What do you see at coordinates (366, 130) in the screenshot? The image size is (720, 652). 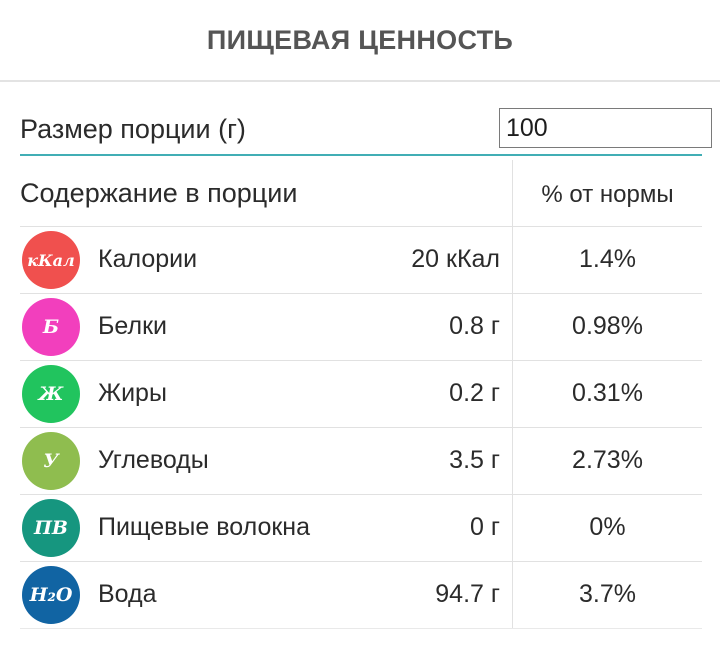 I see `portion-size-row: Размер порции (г)` at bounding box center [366, 130].